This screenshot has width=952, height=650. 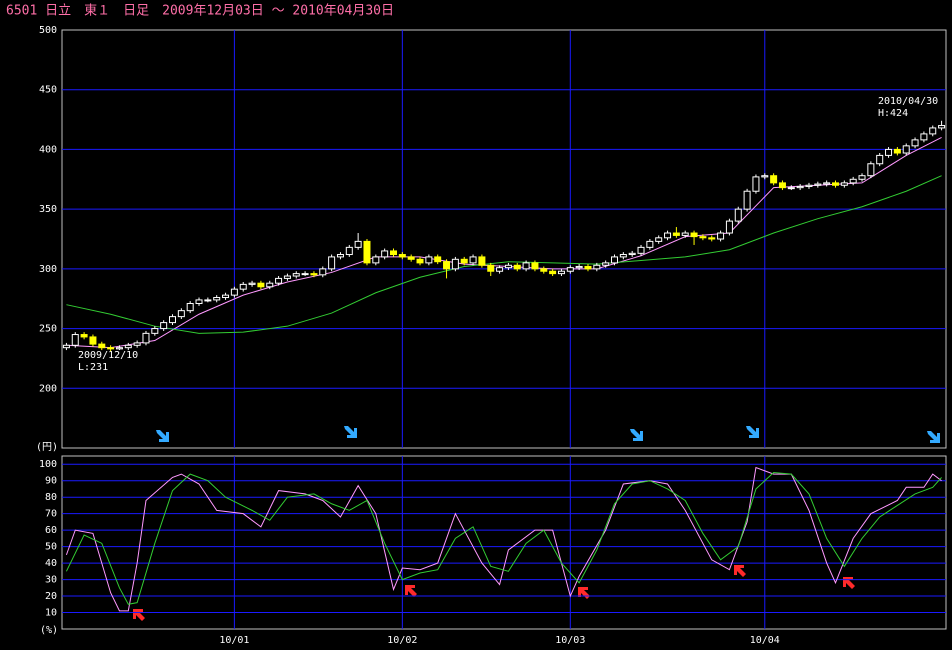 I want to click on x-tick-label: 10/04, so click(x=765, y=640).